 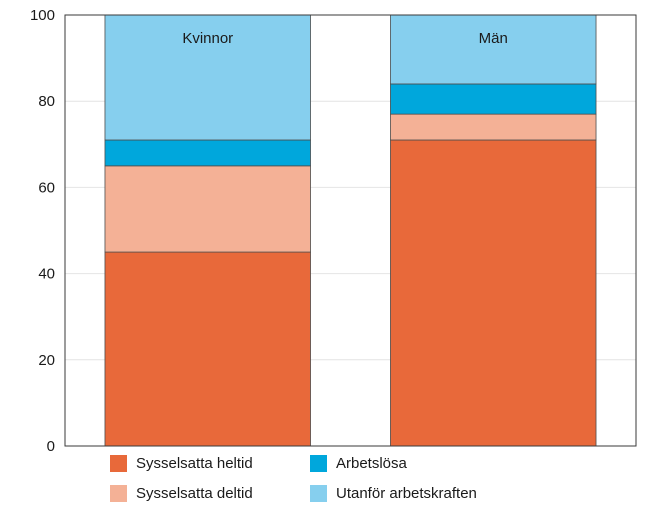 What do you see at coordinates (406, 493) in the screenshot?
I see `legend-label: Utanför arbetskraften` at bounding box center [406, 493].